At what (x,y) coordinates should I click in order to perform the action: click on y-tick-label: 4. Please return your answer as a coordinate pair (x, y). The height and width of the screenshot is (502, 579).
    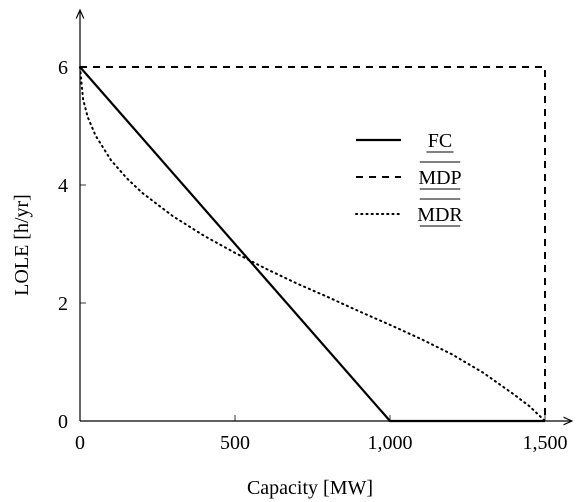
    Looking at the image, I should click on (63, 186).